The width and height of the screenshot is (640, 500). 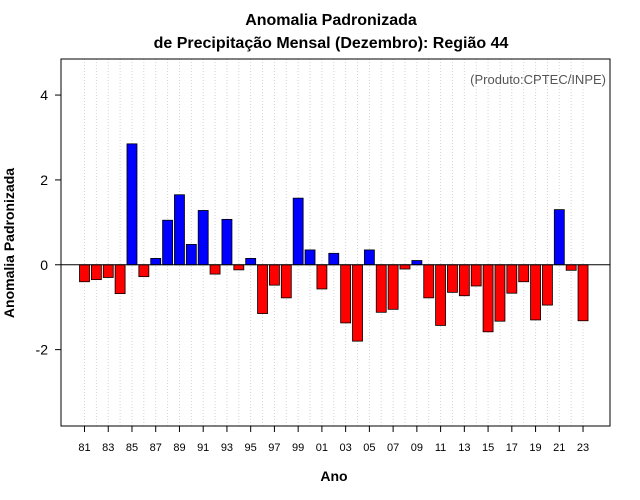 What do you see at coordinates (44, 265) in the screenshot?
I see `y-tick-label: 0` at bounding box center [44, 265].